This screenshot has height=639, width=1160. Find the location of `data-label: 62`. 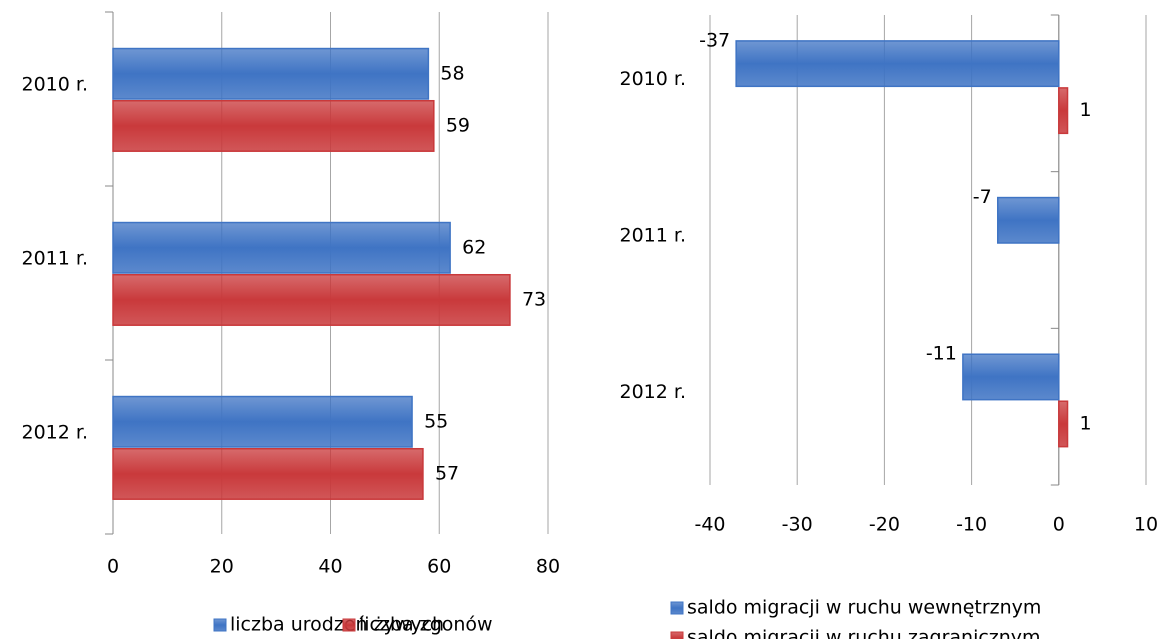

data-label: 62 is located at coordinates (474, 247).